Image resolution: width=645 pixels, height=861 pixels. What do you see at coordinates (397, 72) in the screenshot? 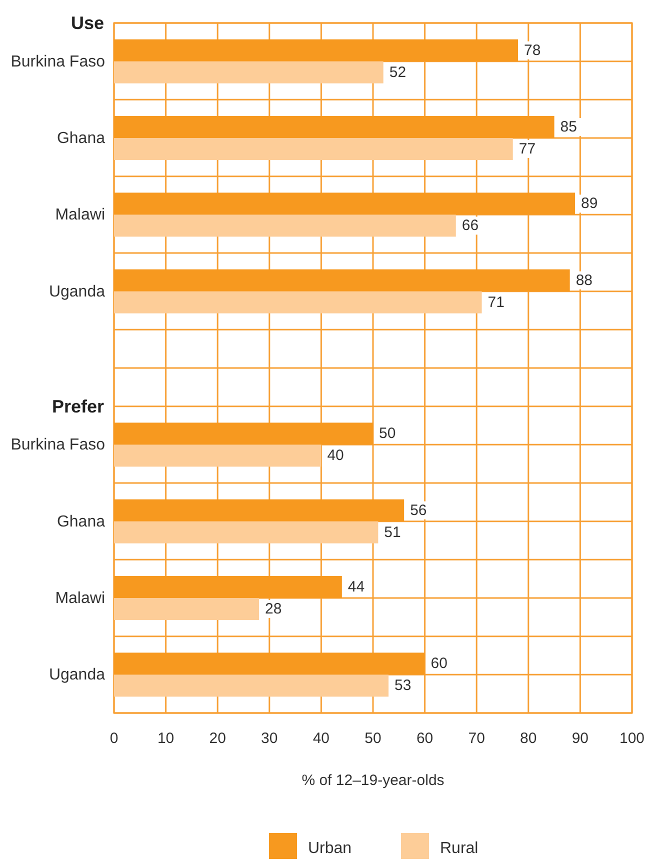
I see `data-label: 52` at bounding box center [397, 72].